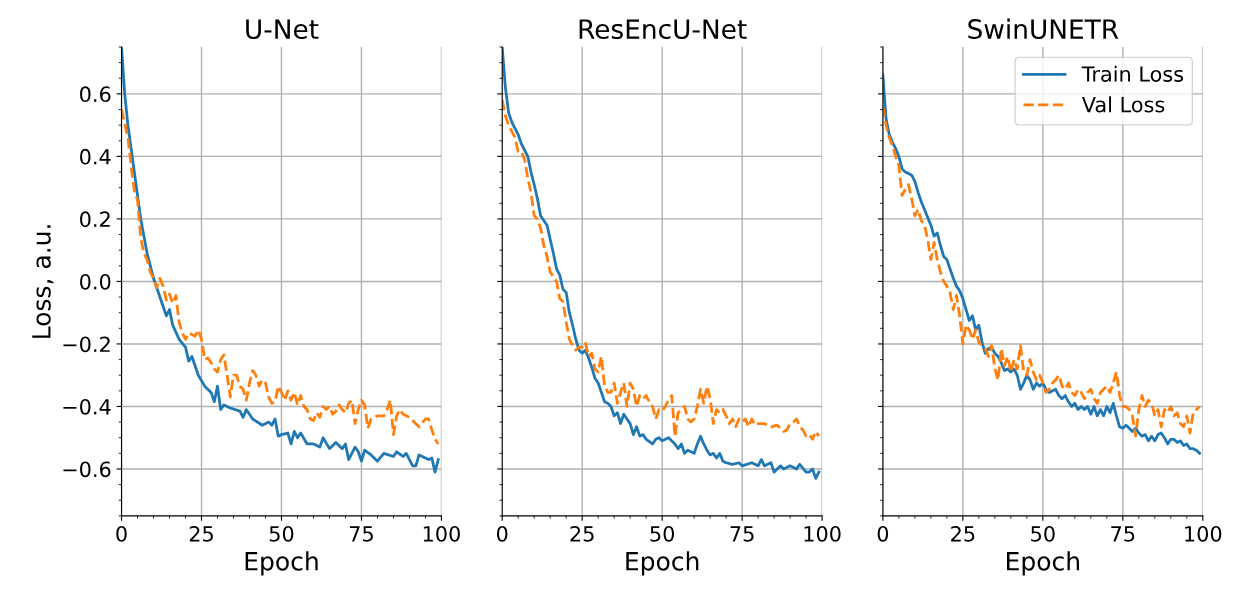 The image size is (1240, 595). Describe the element at coordinates (43, 281) in the screenshot. I see `y-axis-title: Loss, a.u.` at that location.